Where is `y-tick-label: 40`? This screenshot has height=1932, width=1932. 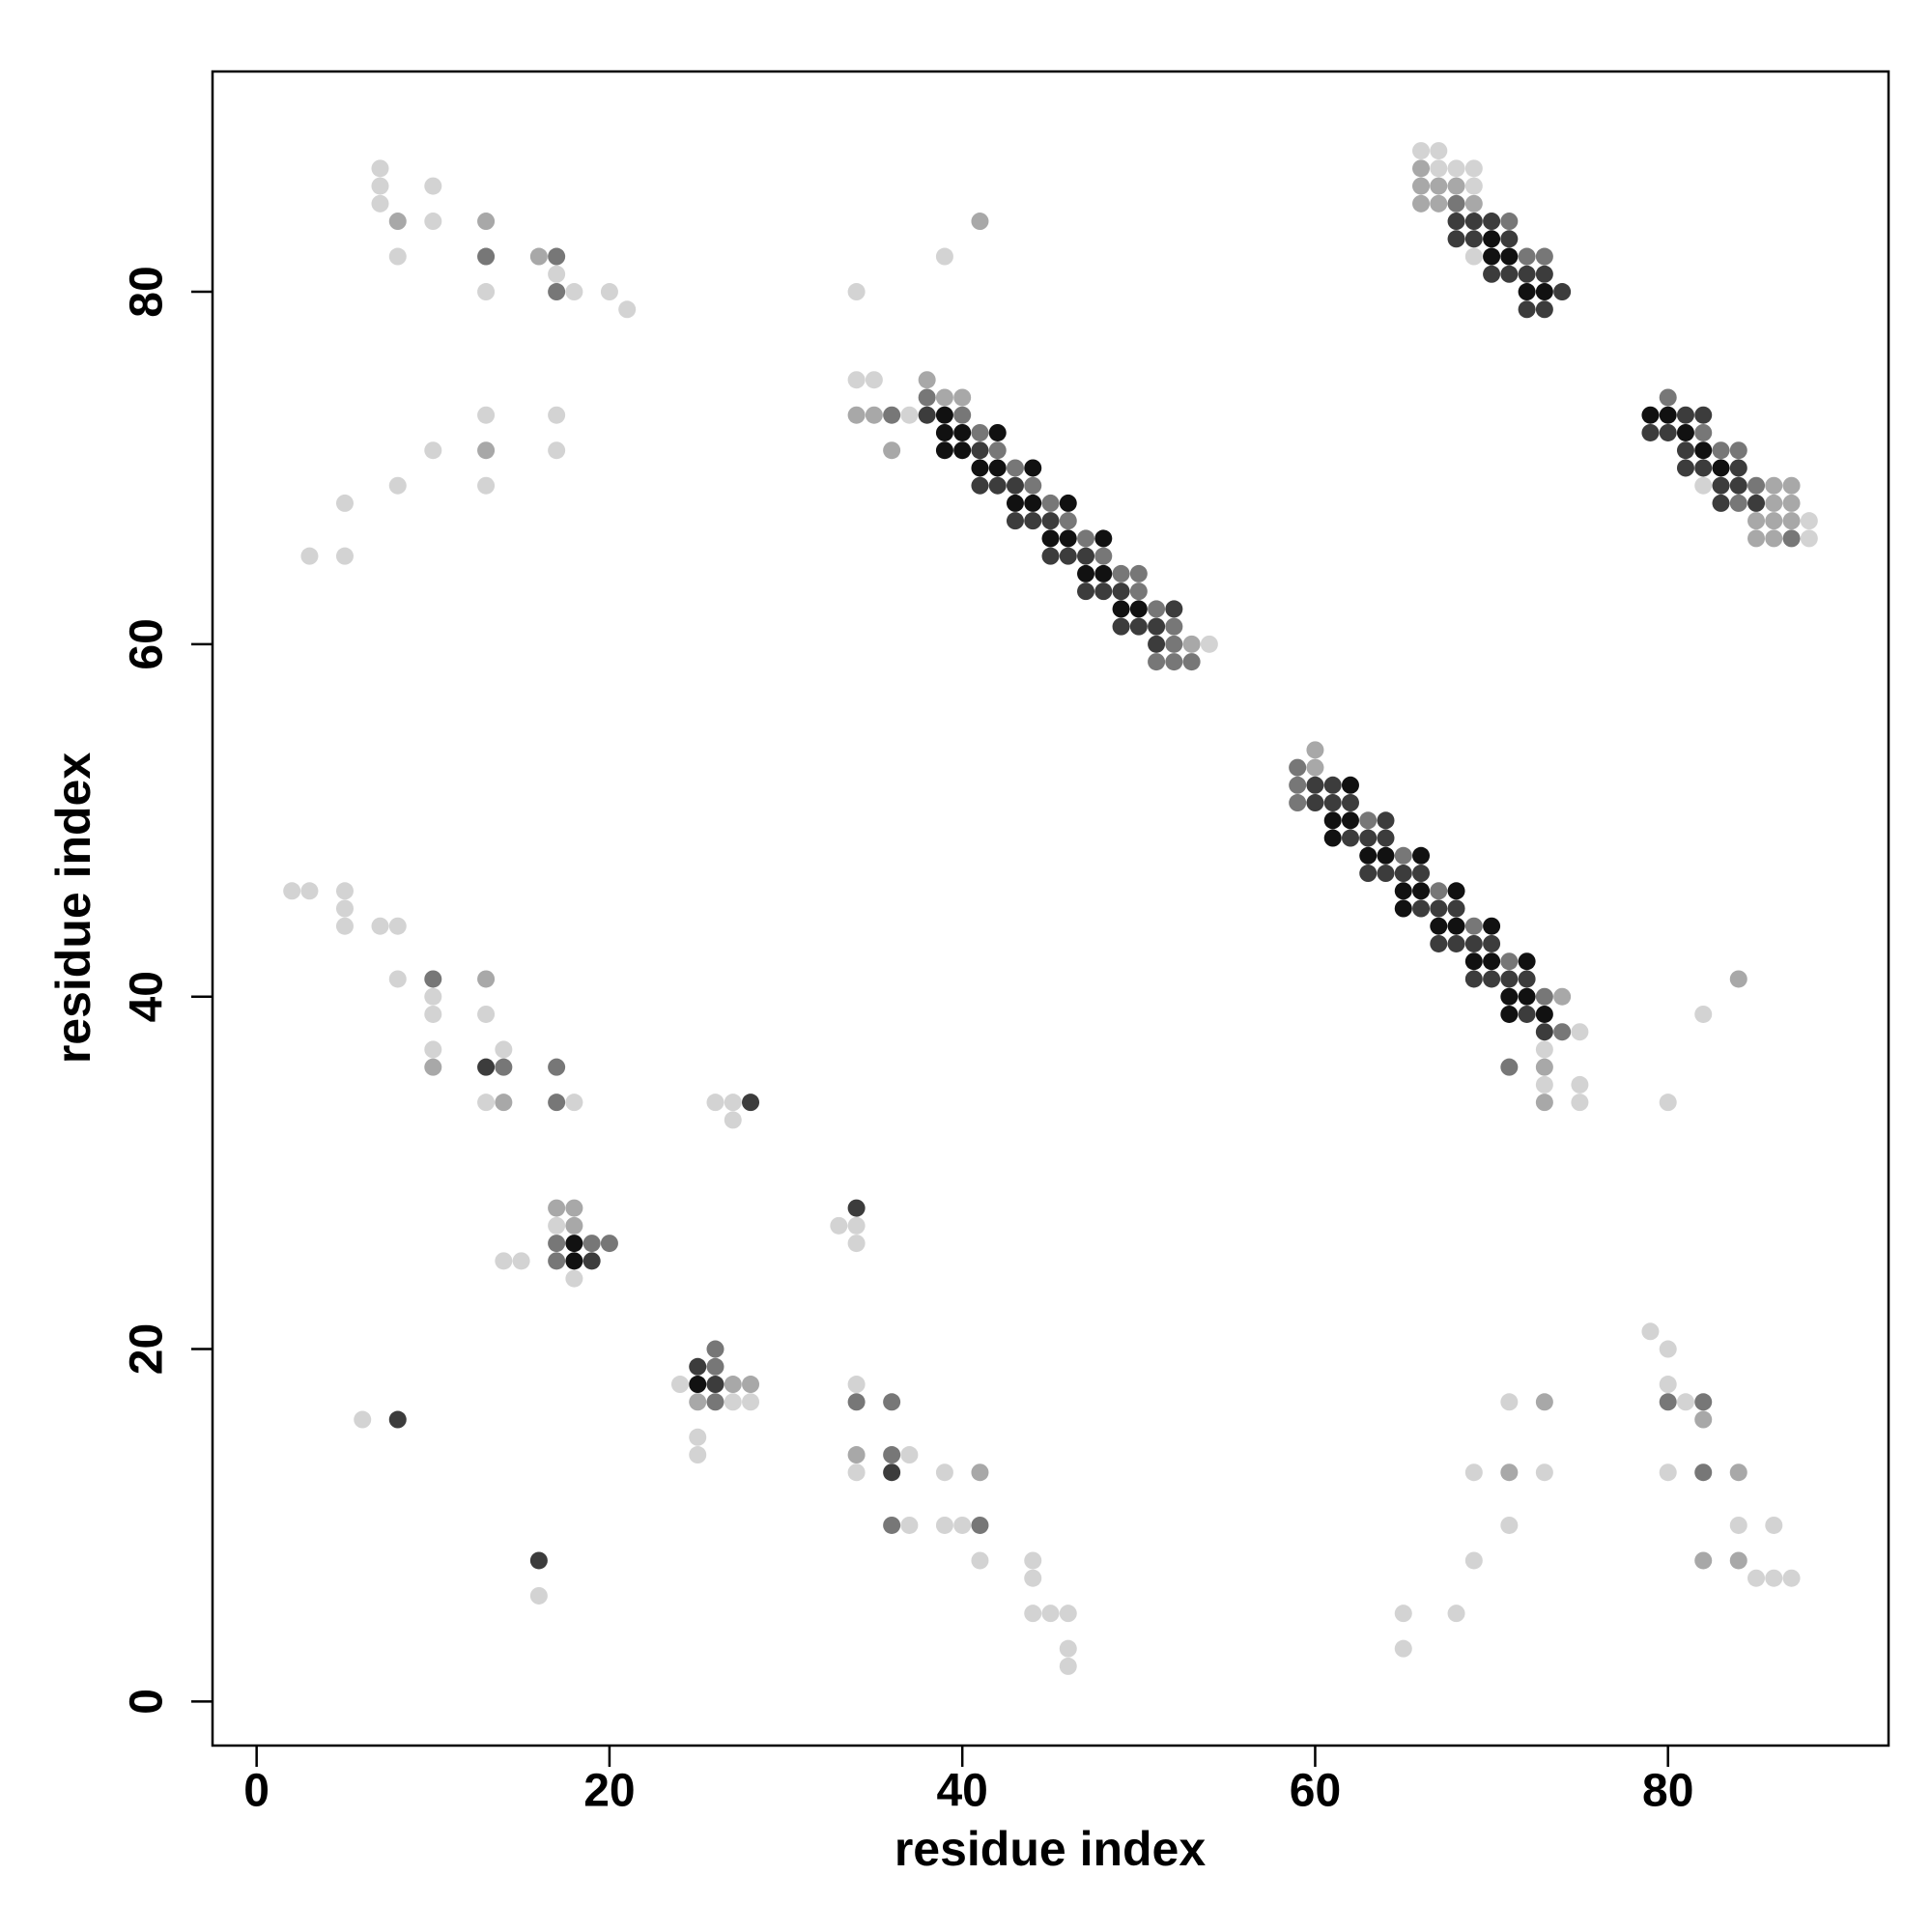 y-tick-label: 40 is located at coordinates (147, 996).